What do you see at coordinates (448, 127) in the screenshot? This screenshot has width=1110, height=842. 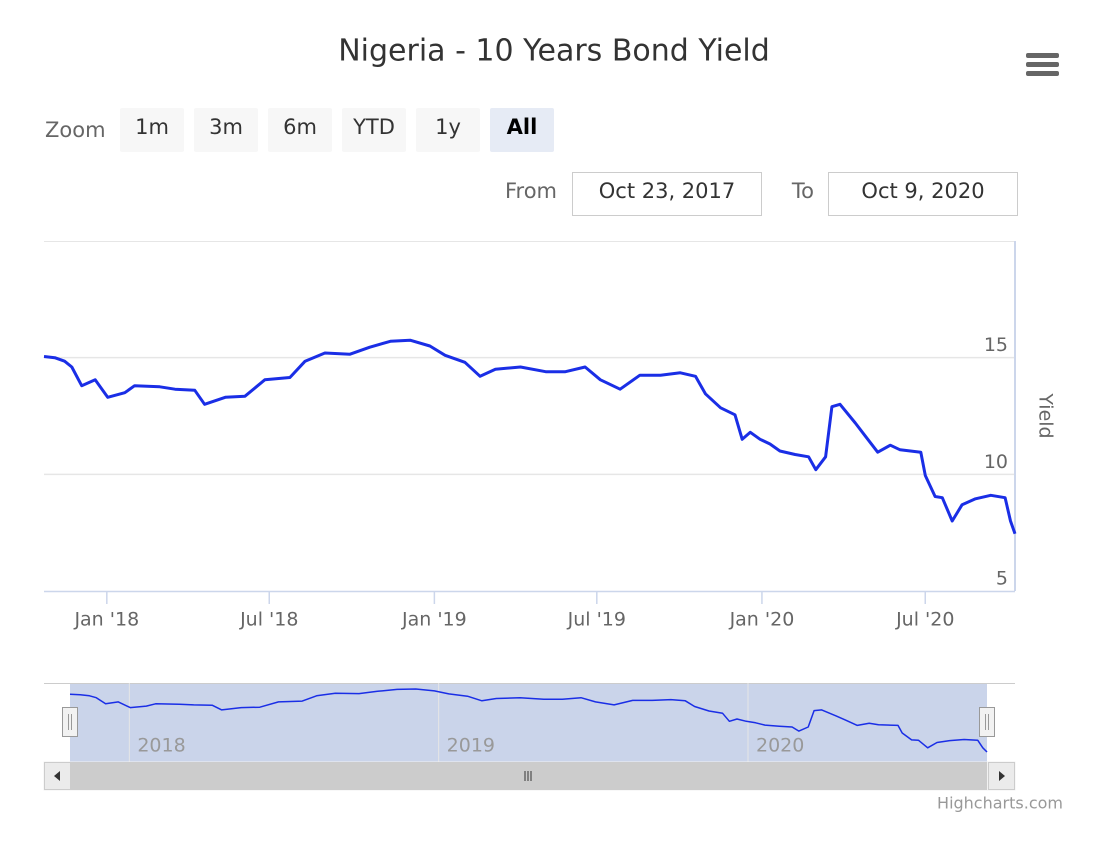 I see `zoom-button-label: 1y` at bounding box center [448, 127].